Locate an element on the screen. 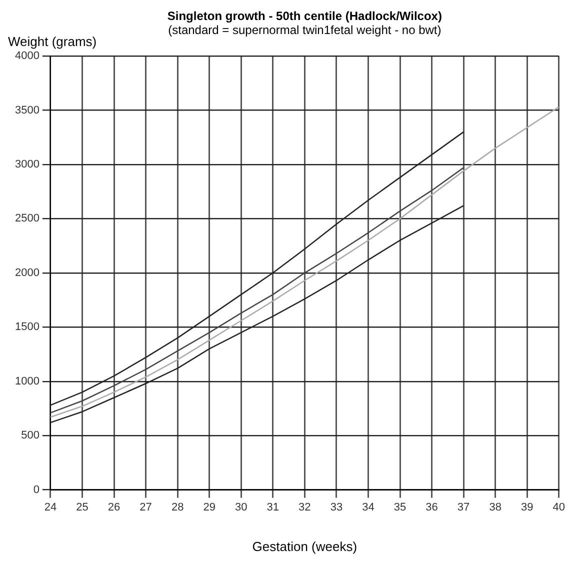 The width and height of the screenshot is (576, 565). x-tick-label: 36 is located at coordinates (432, 507).